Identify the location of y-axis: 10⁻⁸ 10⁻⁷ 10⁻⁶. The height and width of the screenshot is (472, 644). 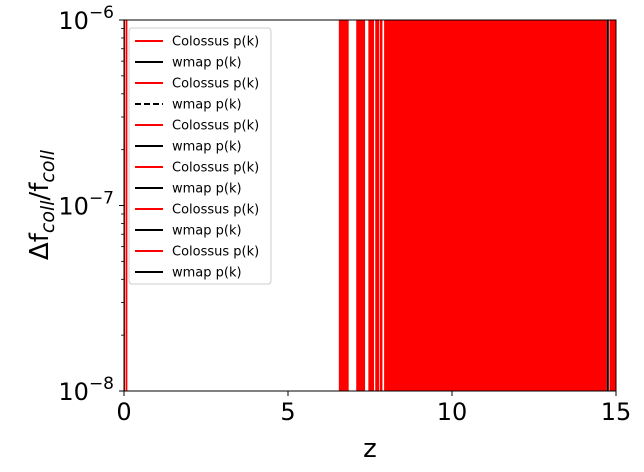
(91, 204).